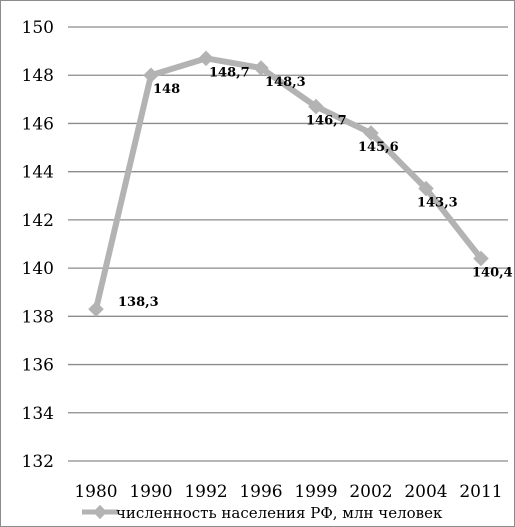  What do you see at coordinates (38, 414) in the screenshot?
I see `y-tick-label: 134` at bounding box center [38, 414].